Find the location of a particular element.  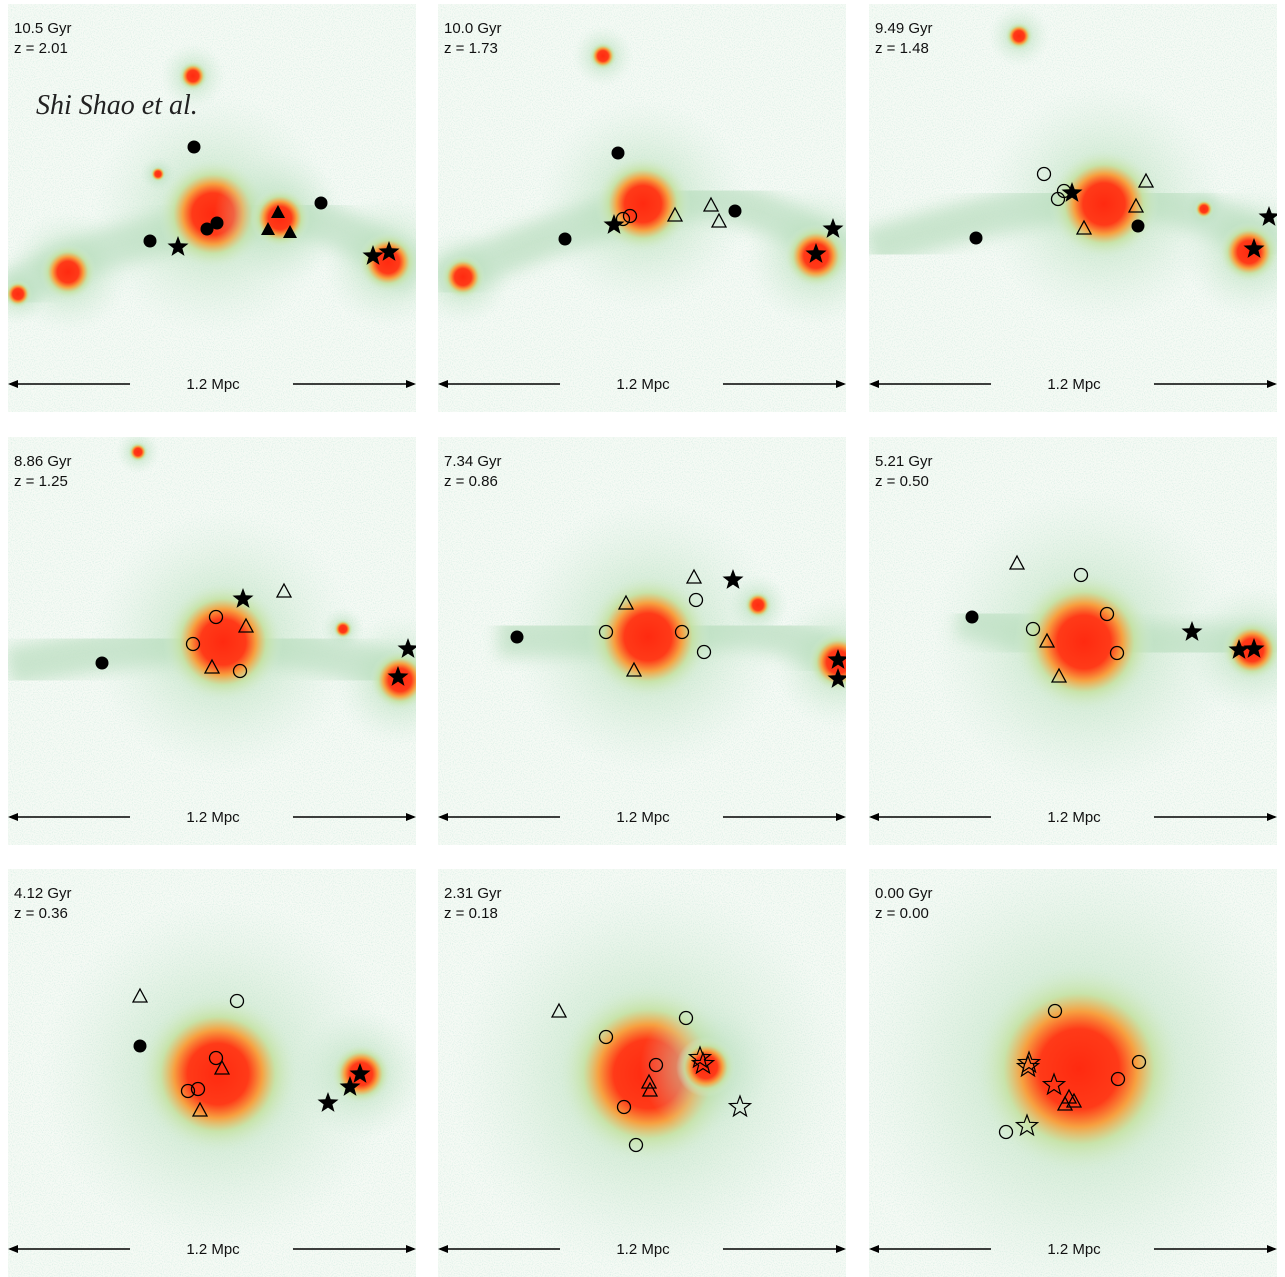

panel: 9.49 Gyr z = 1.48 1.2 Mpc is located at coordinates (1073, 208).